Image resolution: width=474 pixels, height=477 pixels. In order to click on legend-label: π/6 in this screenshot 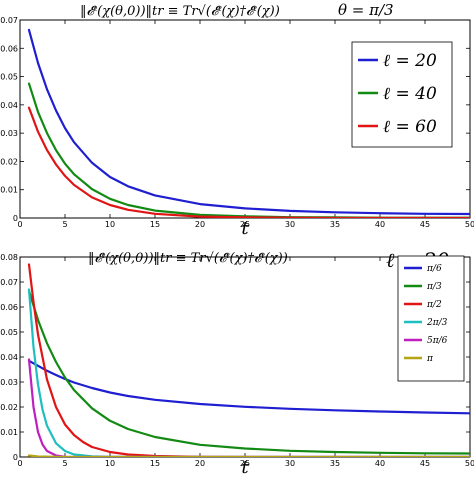, I will do `click(434, 269)`.